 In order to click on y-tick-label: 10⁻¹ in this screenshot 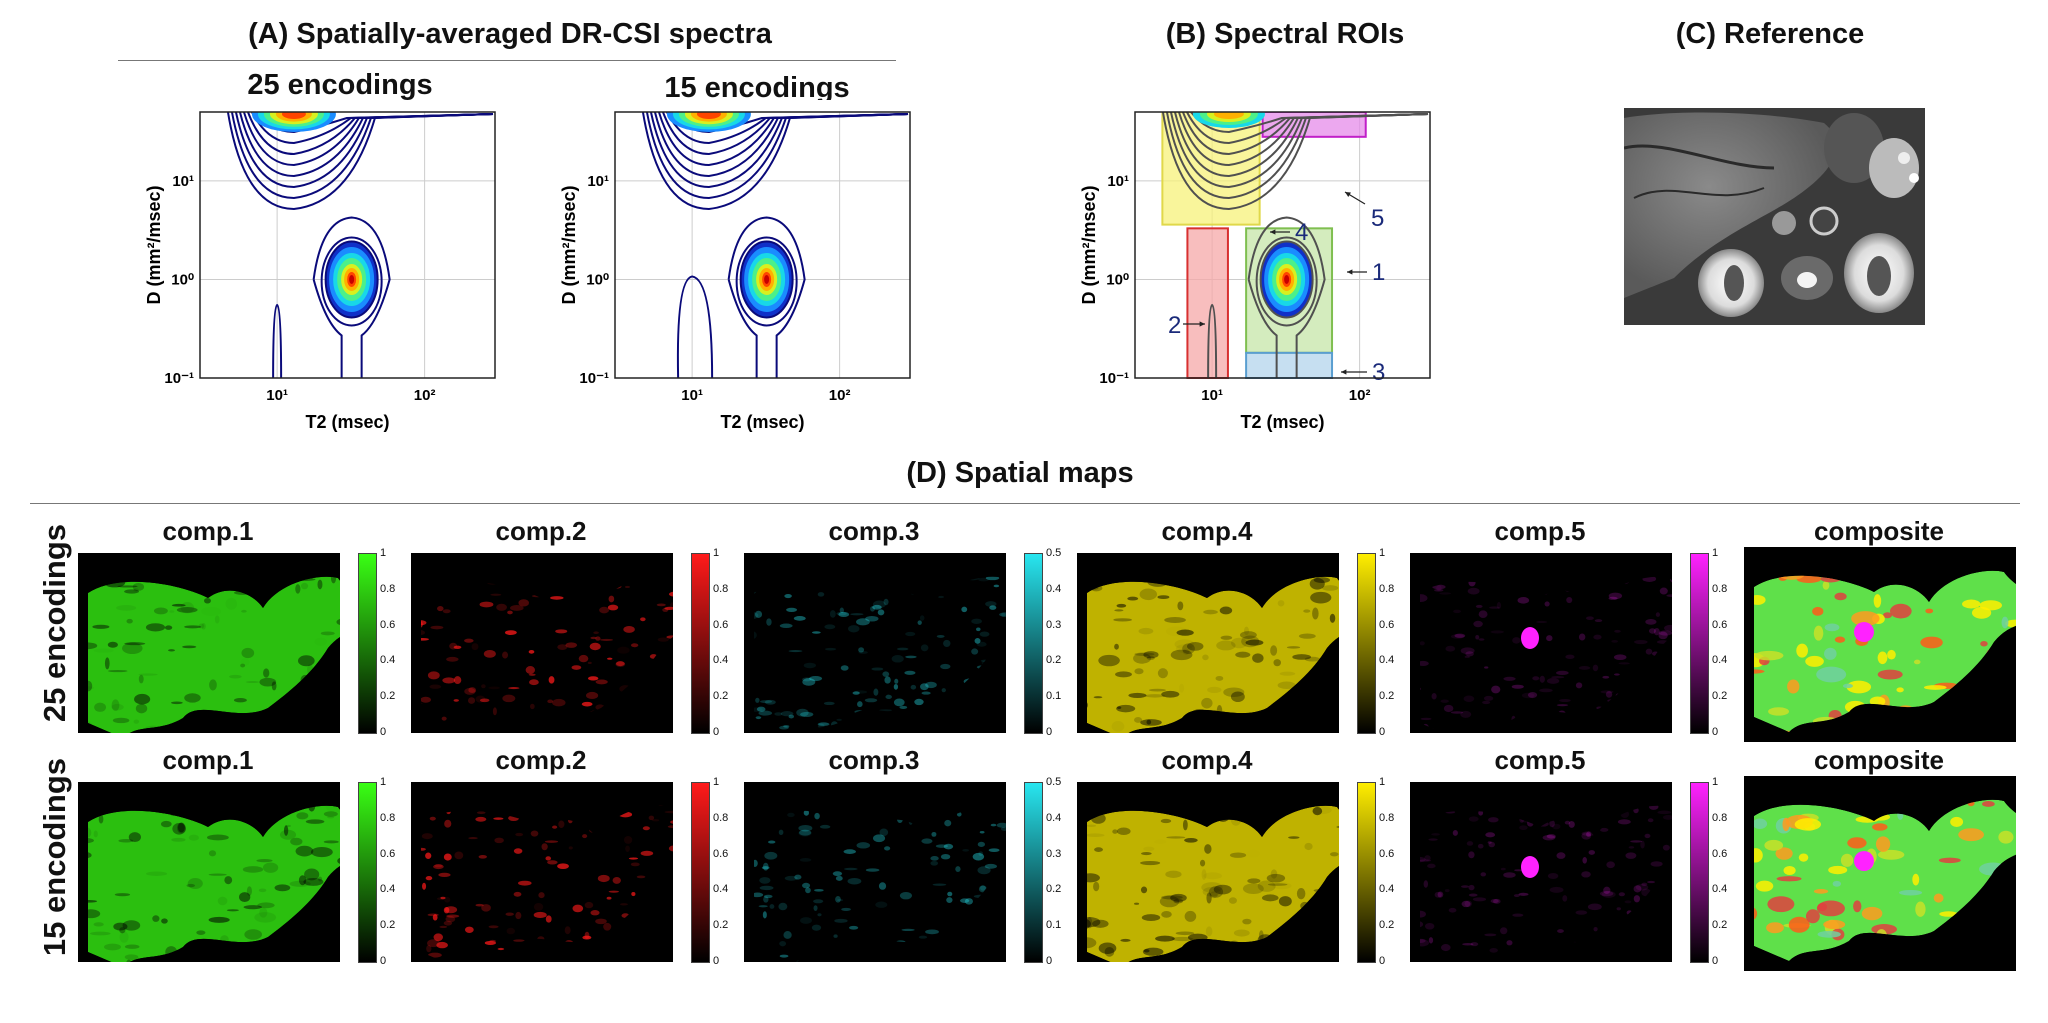, I will do `click(179, 378)`.